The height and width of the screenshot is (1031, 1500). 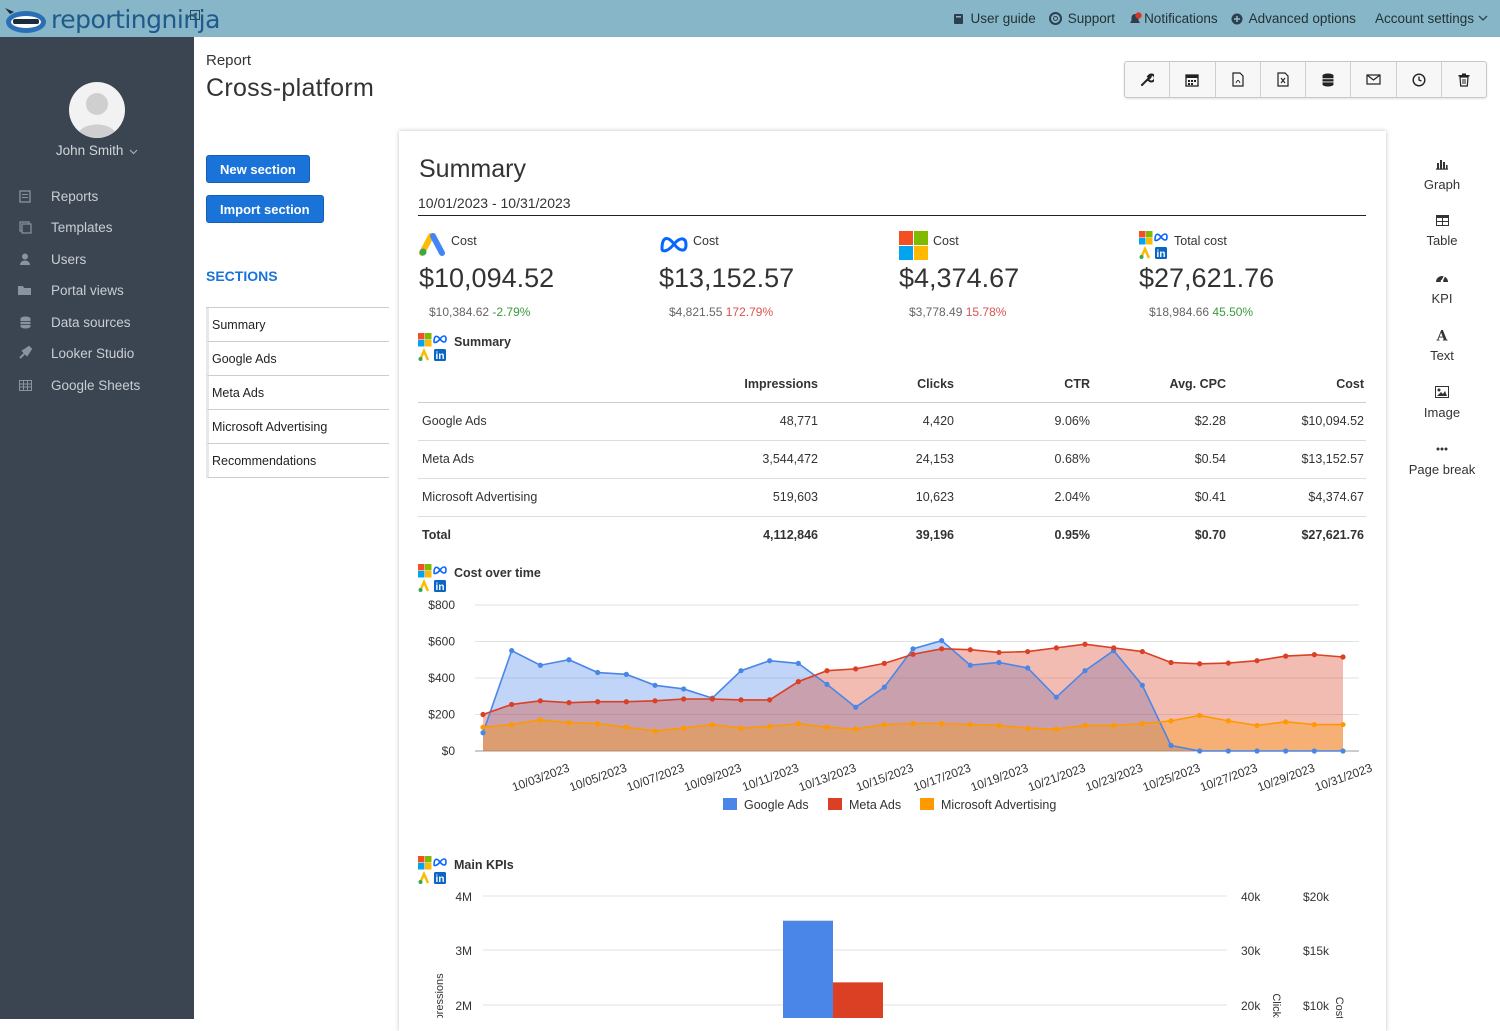 I want to click on sidebar-item-looker-studio: Looker Studio, so click(x=76, y=353).